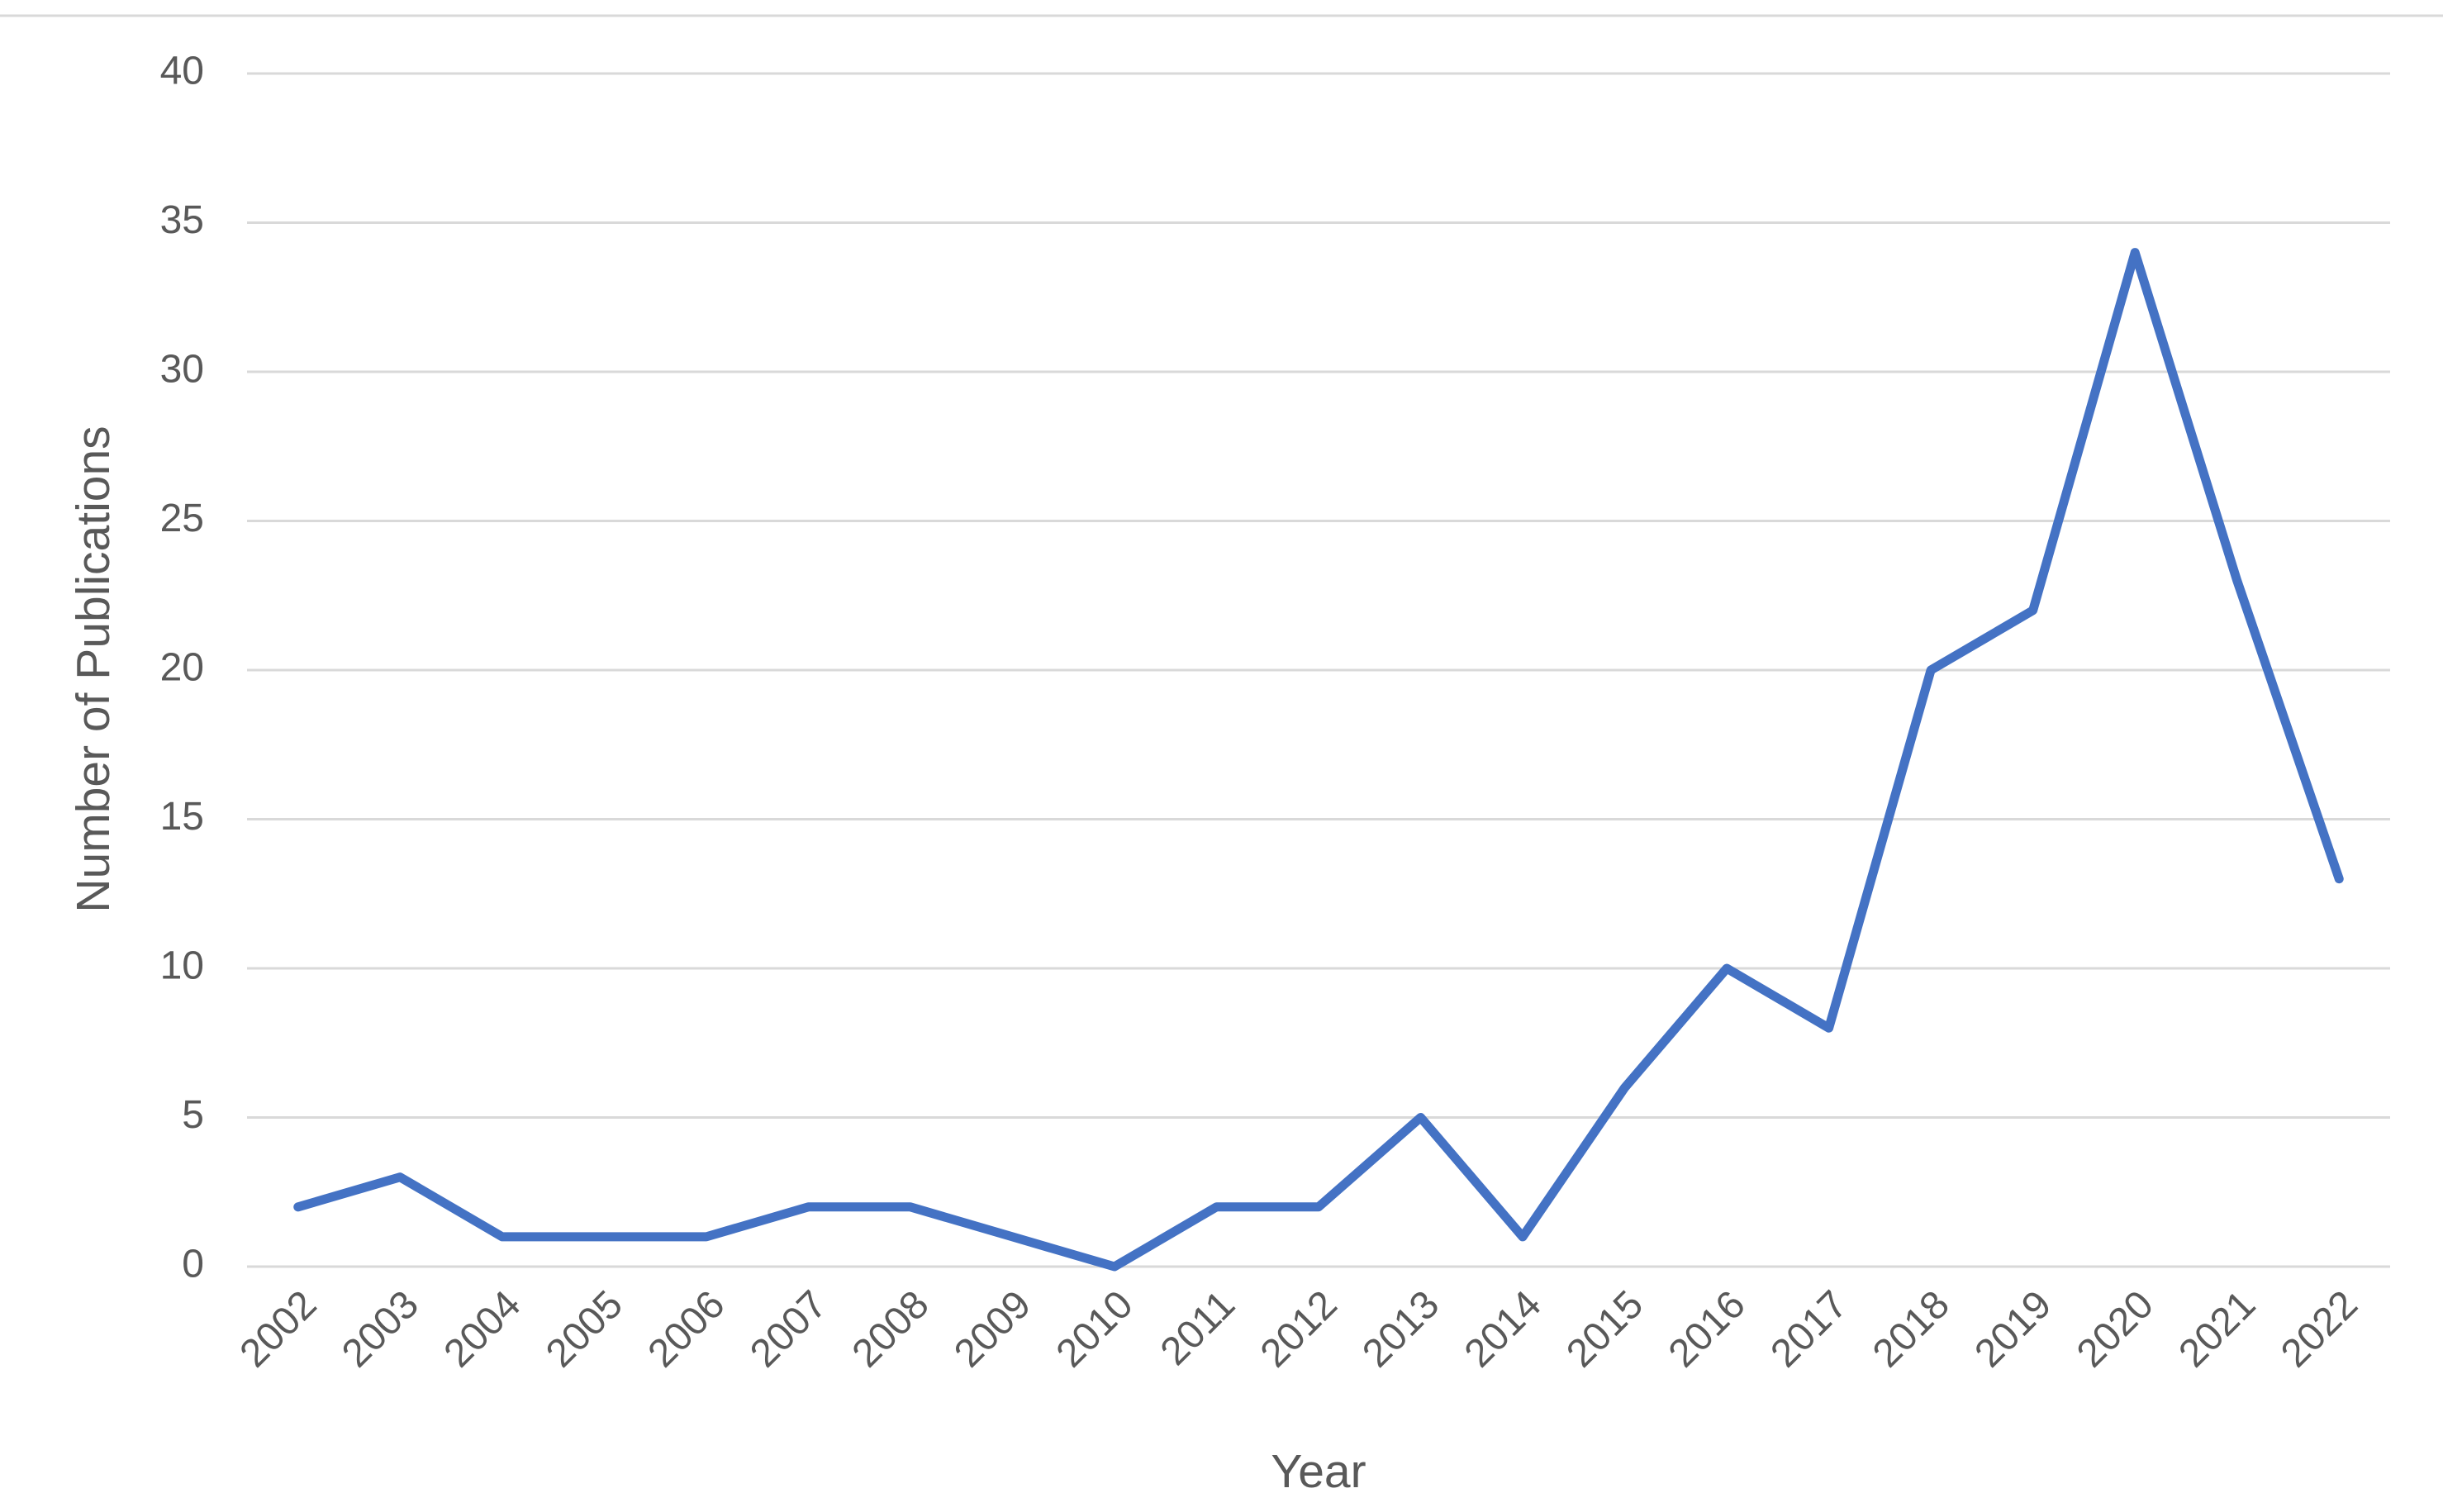  I want to click on x-tick-label: 2008, so click(891, 1329).